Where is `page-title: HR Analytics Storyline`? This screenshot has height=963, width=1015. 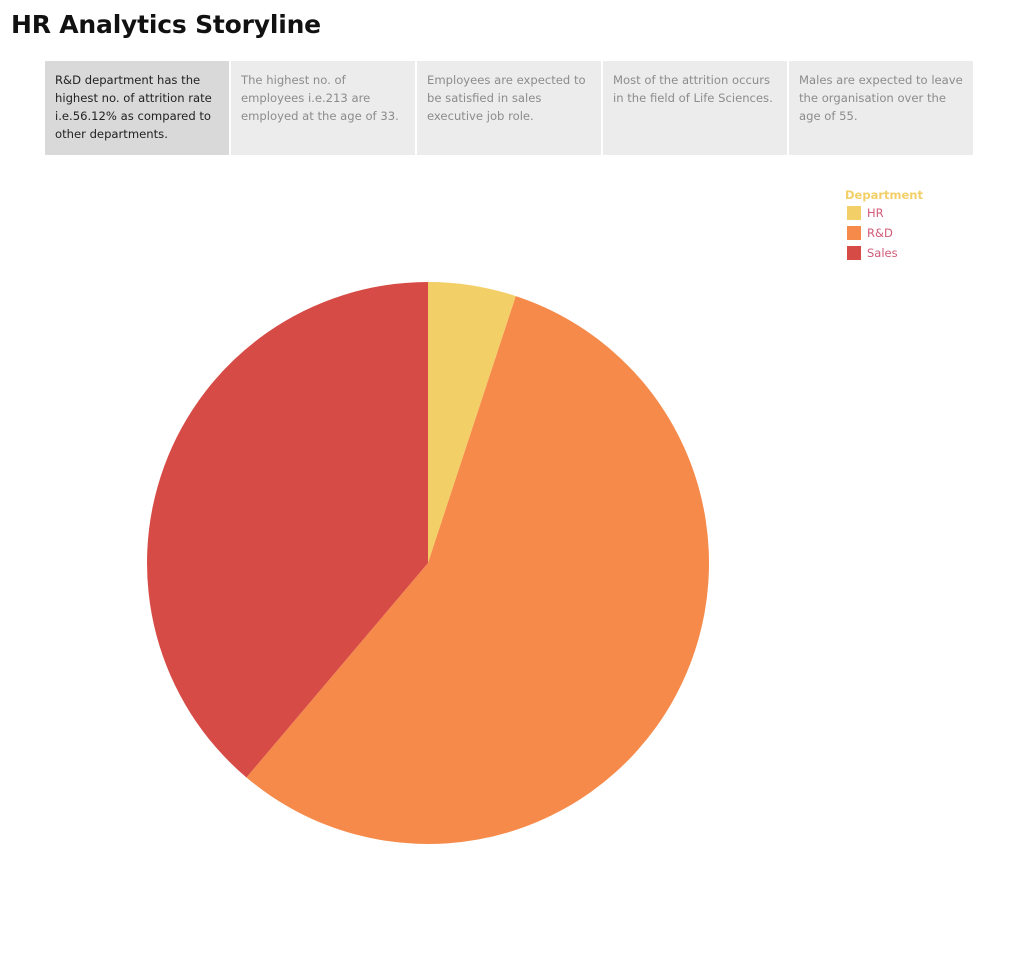 page-title: HR Analytics Storyline is located at coordinates (166, 24).